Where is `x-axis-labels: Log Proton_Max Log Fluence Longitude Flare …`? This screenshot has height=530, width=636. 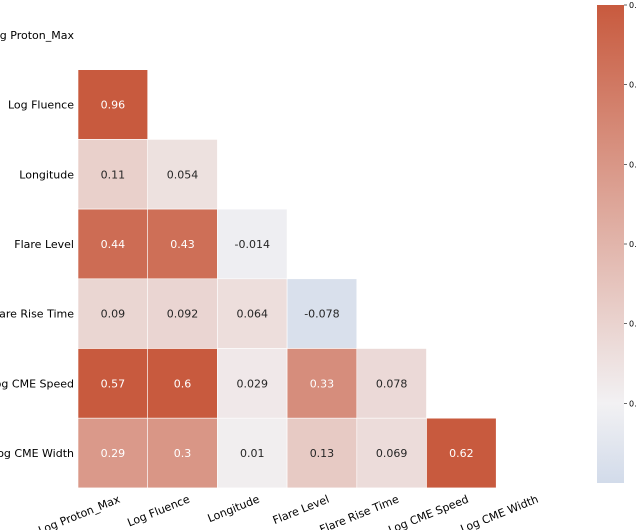
x-axis-labels: Log Proton_Max Log Fluence Longitude Flare … is located at coordinates (289, 511).